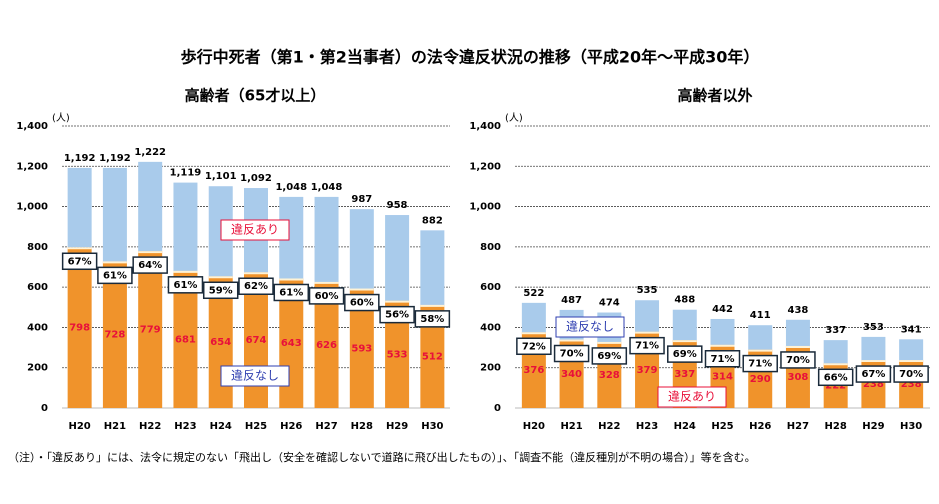 This screenshot has height=504, width=939. Describe the element at coordinates (798, 377) in the screenshot. I see `value-label: 308` at that location.